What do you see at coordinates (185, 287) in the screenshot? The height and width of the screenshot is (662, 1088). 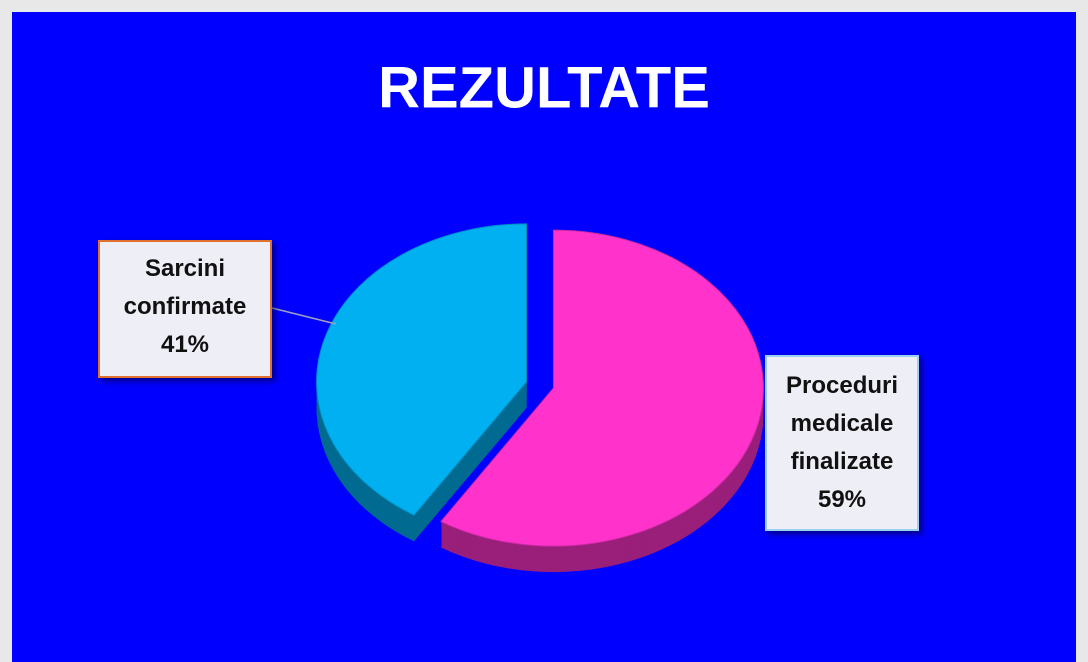 I see `label-category: Sarcini confirmate` at bounding box center [185, 287].